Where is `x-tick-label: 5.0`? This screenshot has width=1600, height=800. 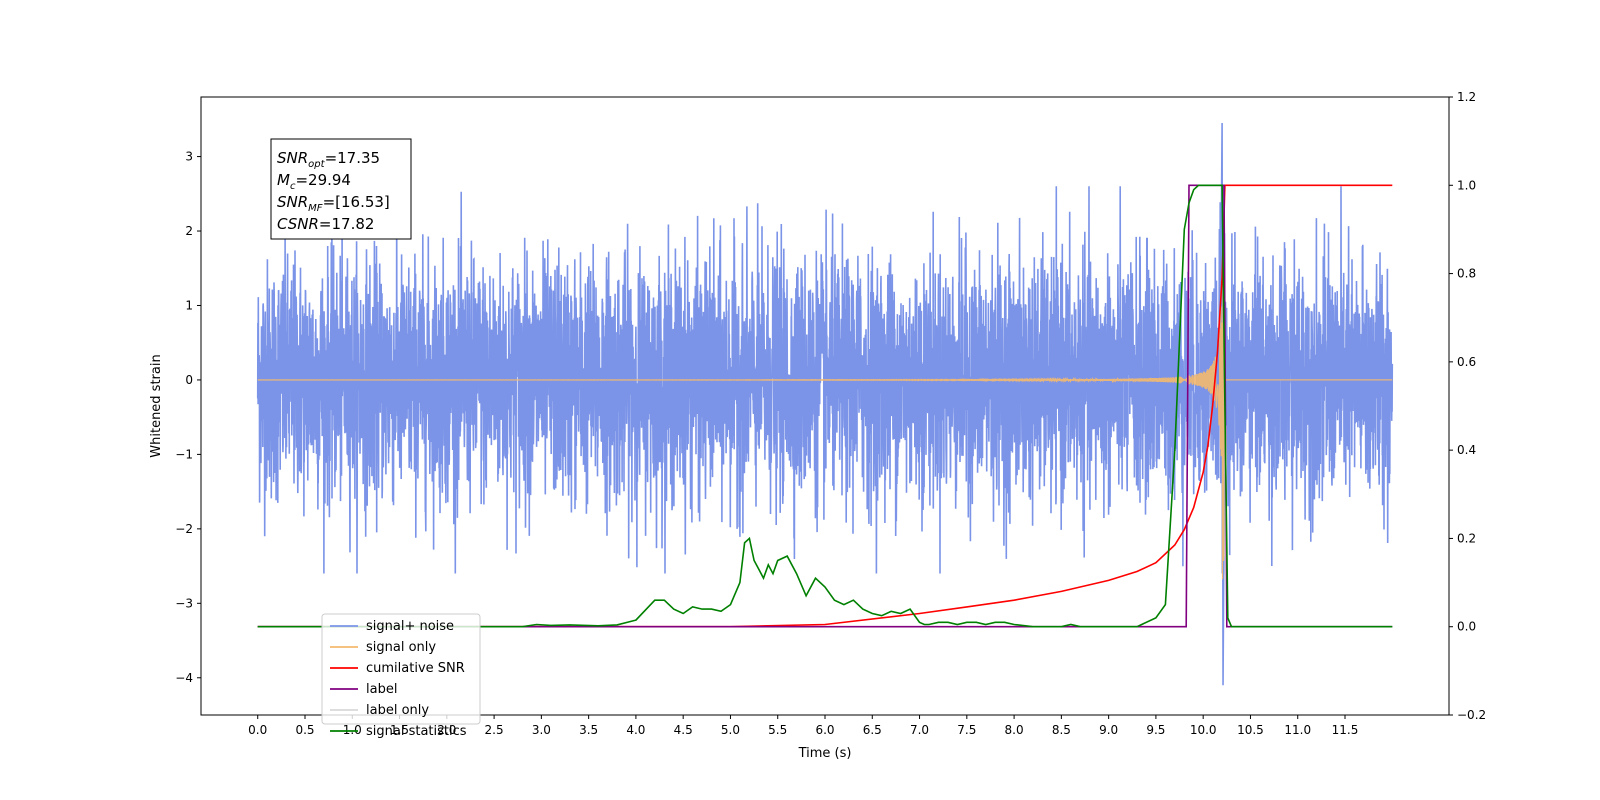 x-tick-label: 5.0 is located at coordinates (730, 730).